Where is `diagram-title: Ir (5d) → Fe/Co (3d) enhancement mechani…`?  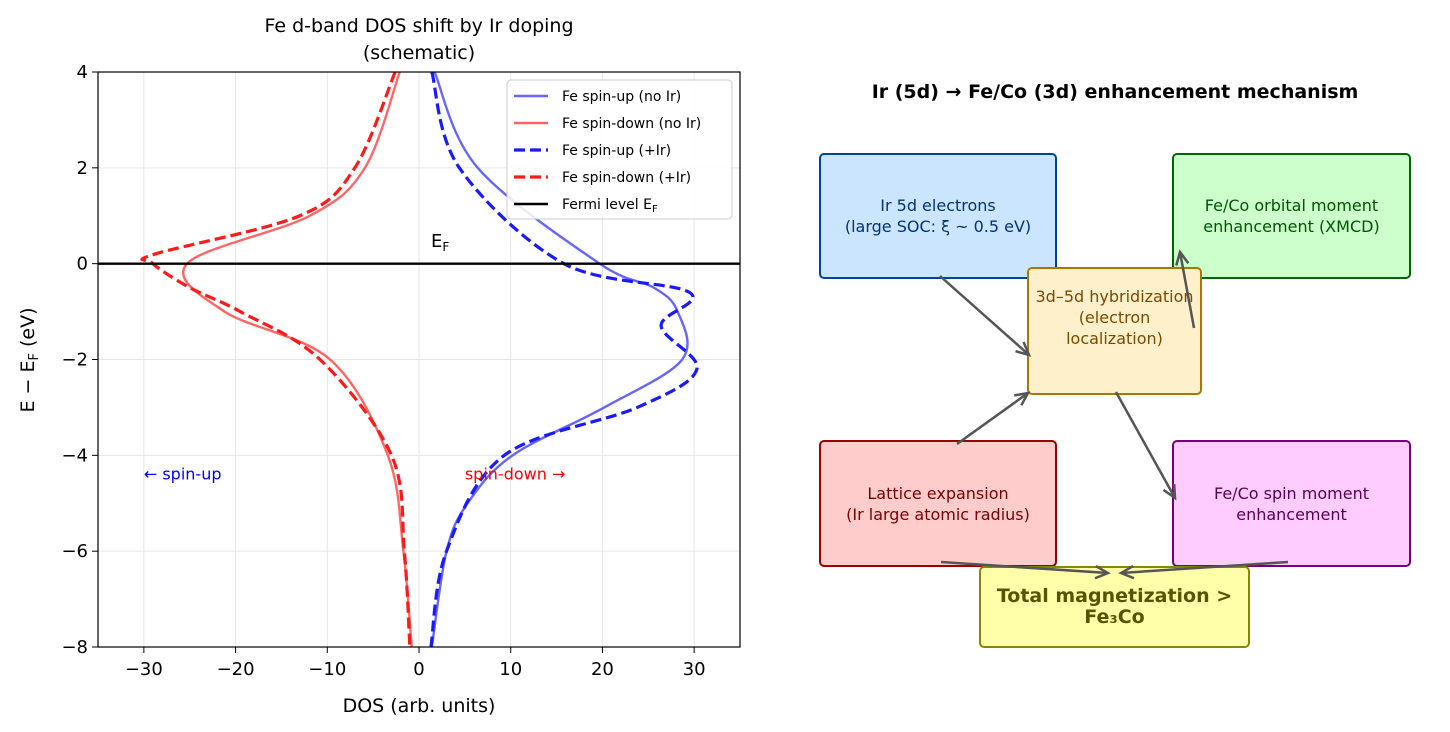
diagram-title: Ir (5d) → Fe/Co (3d) enhancement mechani… is located at coordinates (1115, 92).